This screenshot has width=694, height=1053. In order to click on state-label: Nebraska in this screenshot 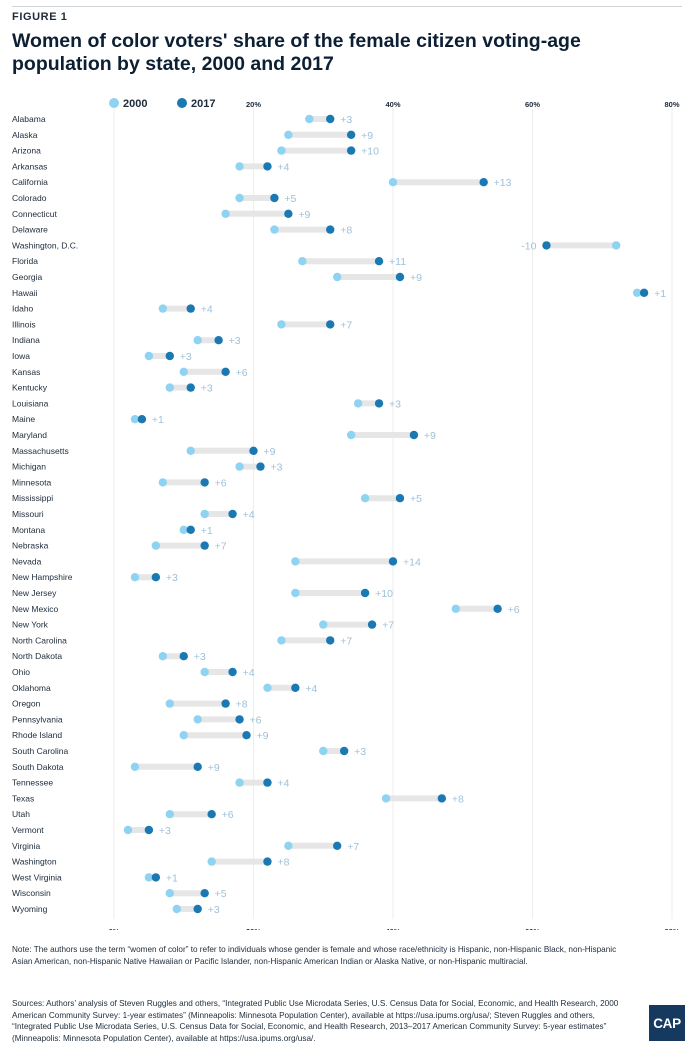, I will do `click(30, 546)`.